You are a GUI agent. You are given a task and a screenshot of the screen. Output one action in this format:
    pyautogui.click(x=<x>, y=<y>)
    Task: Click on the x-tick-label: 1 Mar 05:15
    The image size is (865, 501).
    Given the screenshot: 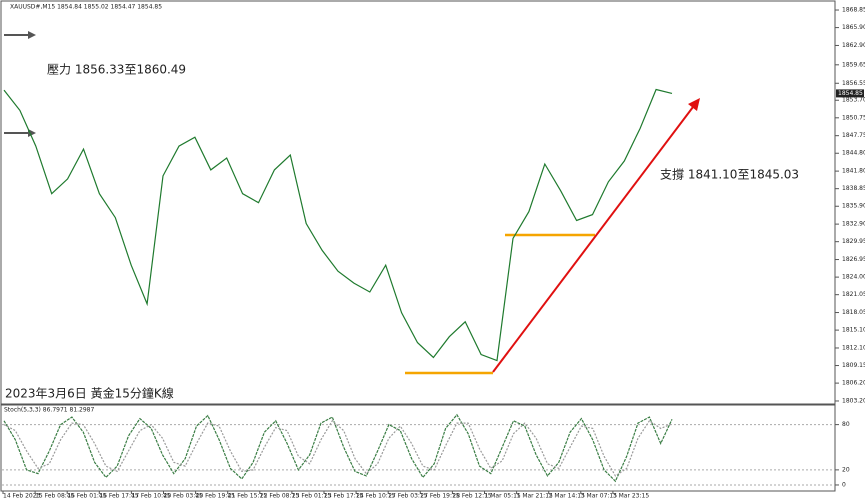 What is the action you would take?
    pyautogui.click(x=503, y=496)
    